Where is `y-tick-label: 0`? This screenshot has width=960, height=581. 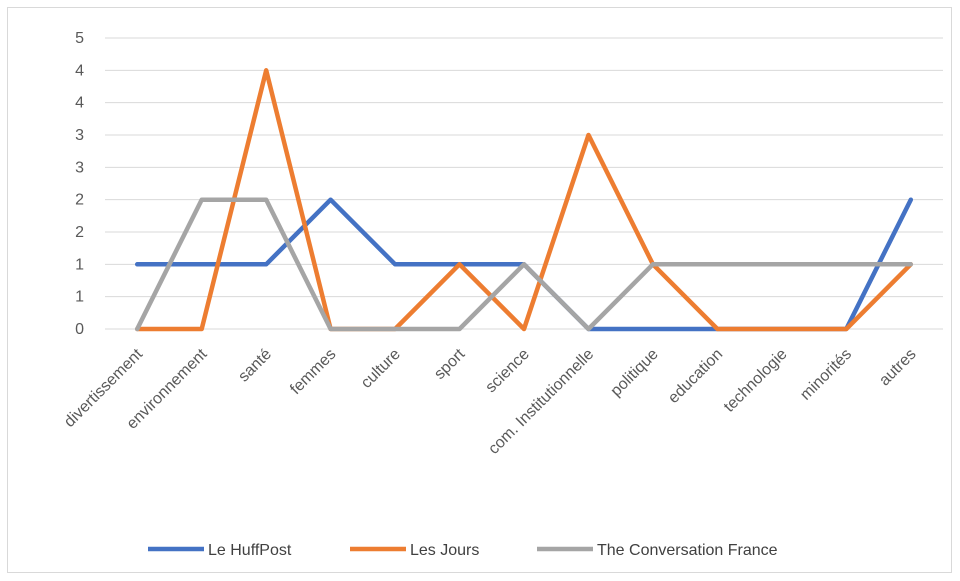 y-tick-label: 0 is located at coordinates (79, 329).